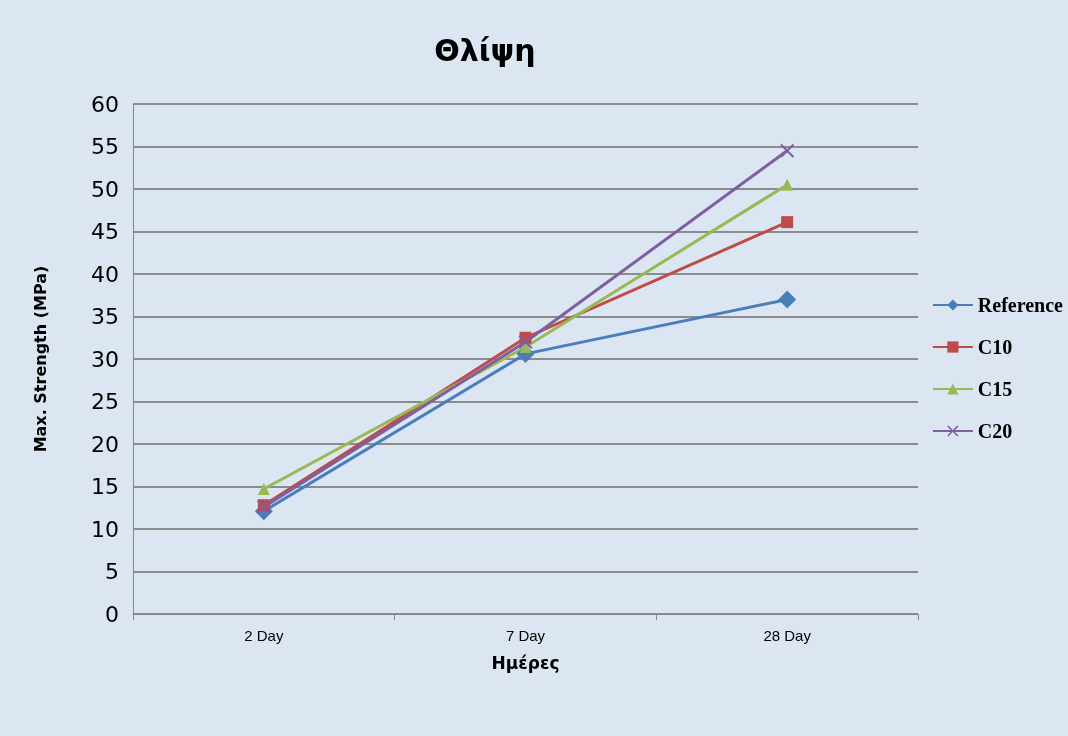 The width and height of the screenshot is (1068, 736). I want to click on legend-label: C15, so click(995, 389).